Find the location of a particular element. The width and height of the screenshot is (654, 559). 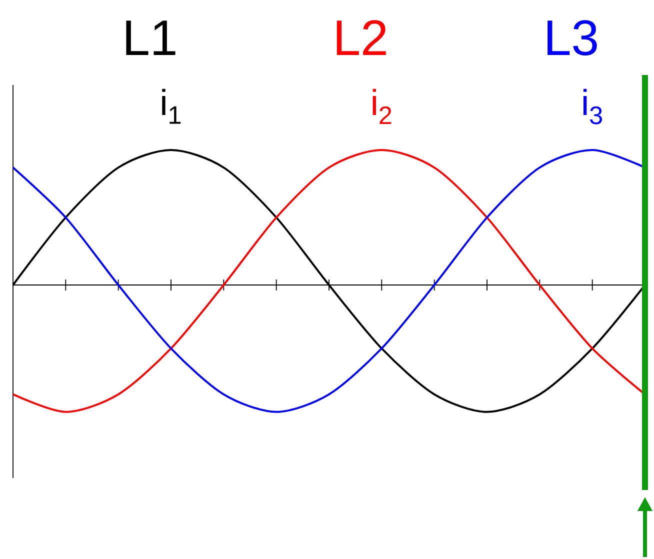

series-label: i$_{3}$ is located at coordinates (592, 106).